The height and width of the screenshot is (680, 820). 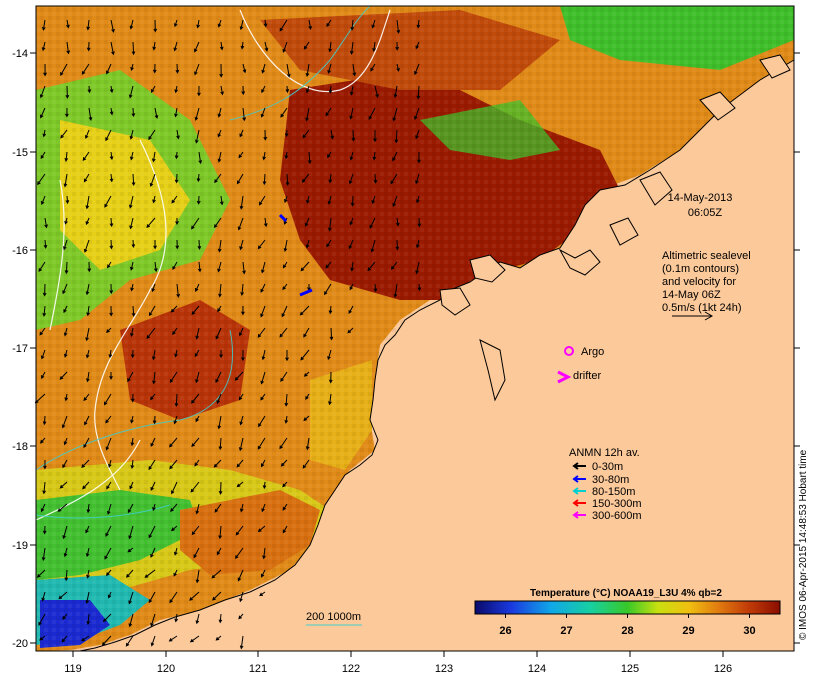 I want to click on argo-label: Argo, so click(x=592, y=352).